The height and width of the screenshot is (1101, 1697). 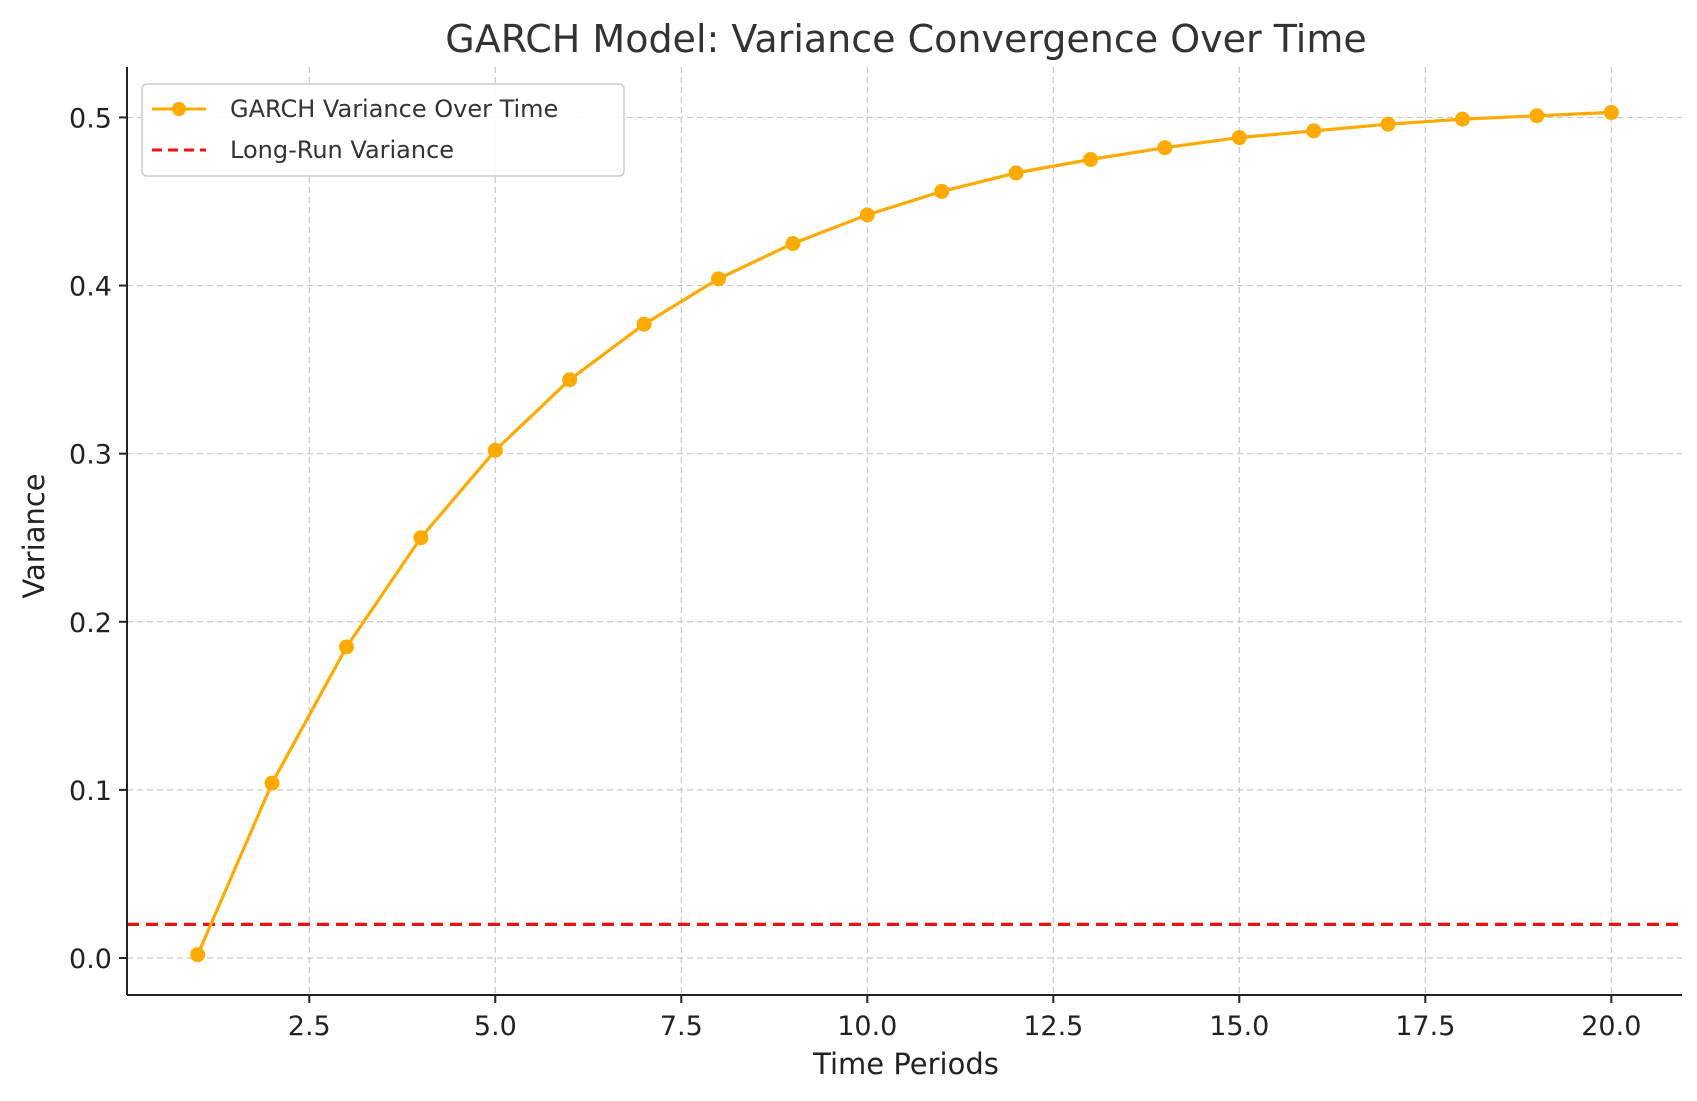 I want to click on x-tick-label: 10.0, so click(x=867, y=1026).